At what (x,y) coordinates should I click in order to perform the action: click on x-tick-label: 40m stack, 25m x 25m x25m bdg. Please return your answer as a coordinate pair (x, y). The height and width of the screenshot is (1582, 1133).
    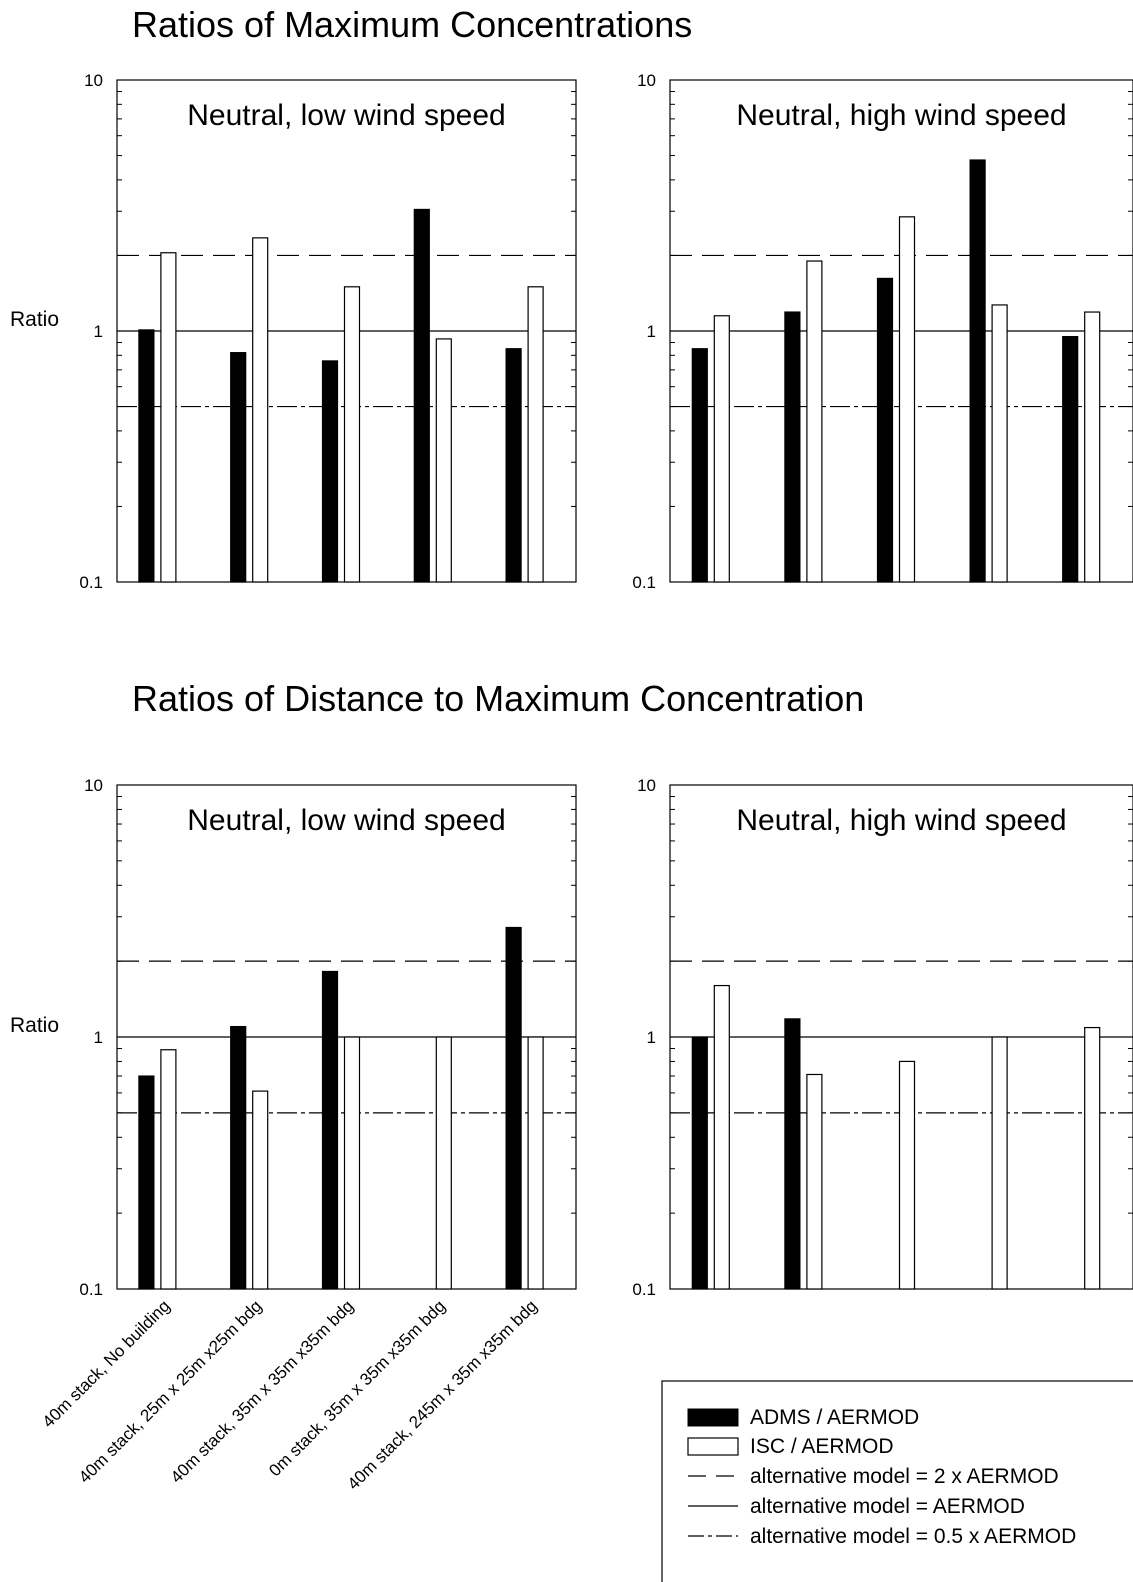
    Looking at the image, I should click on (170, 1391).